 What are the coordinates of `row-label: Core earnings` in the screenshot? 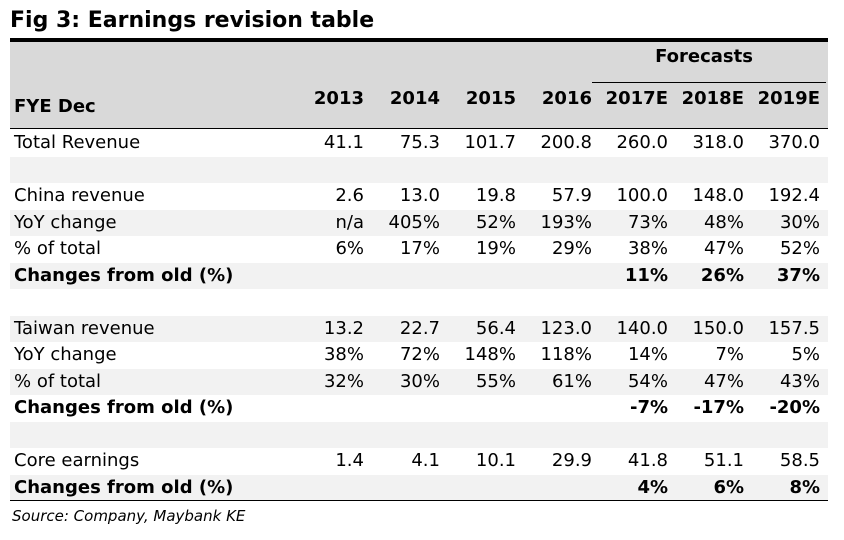 It's located at (77, 460).